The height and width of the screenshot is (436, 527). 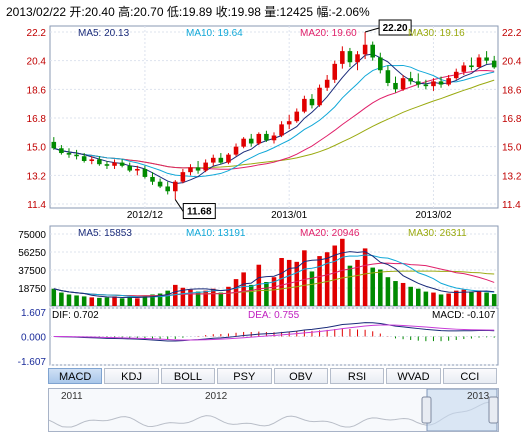 I want to click on price-tick-left-3: 16.8, so click(x=37, y=119).